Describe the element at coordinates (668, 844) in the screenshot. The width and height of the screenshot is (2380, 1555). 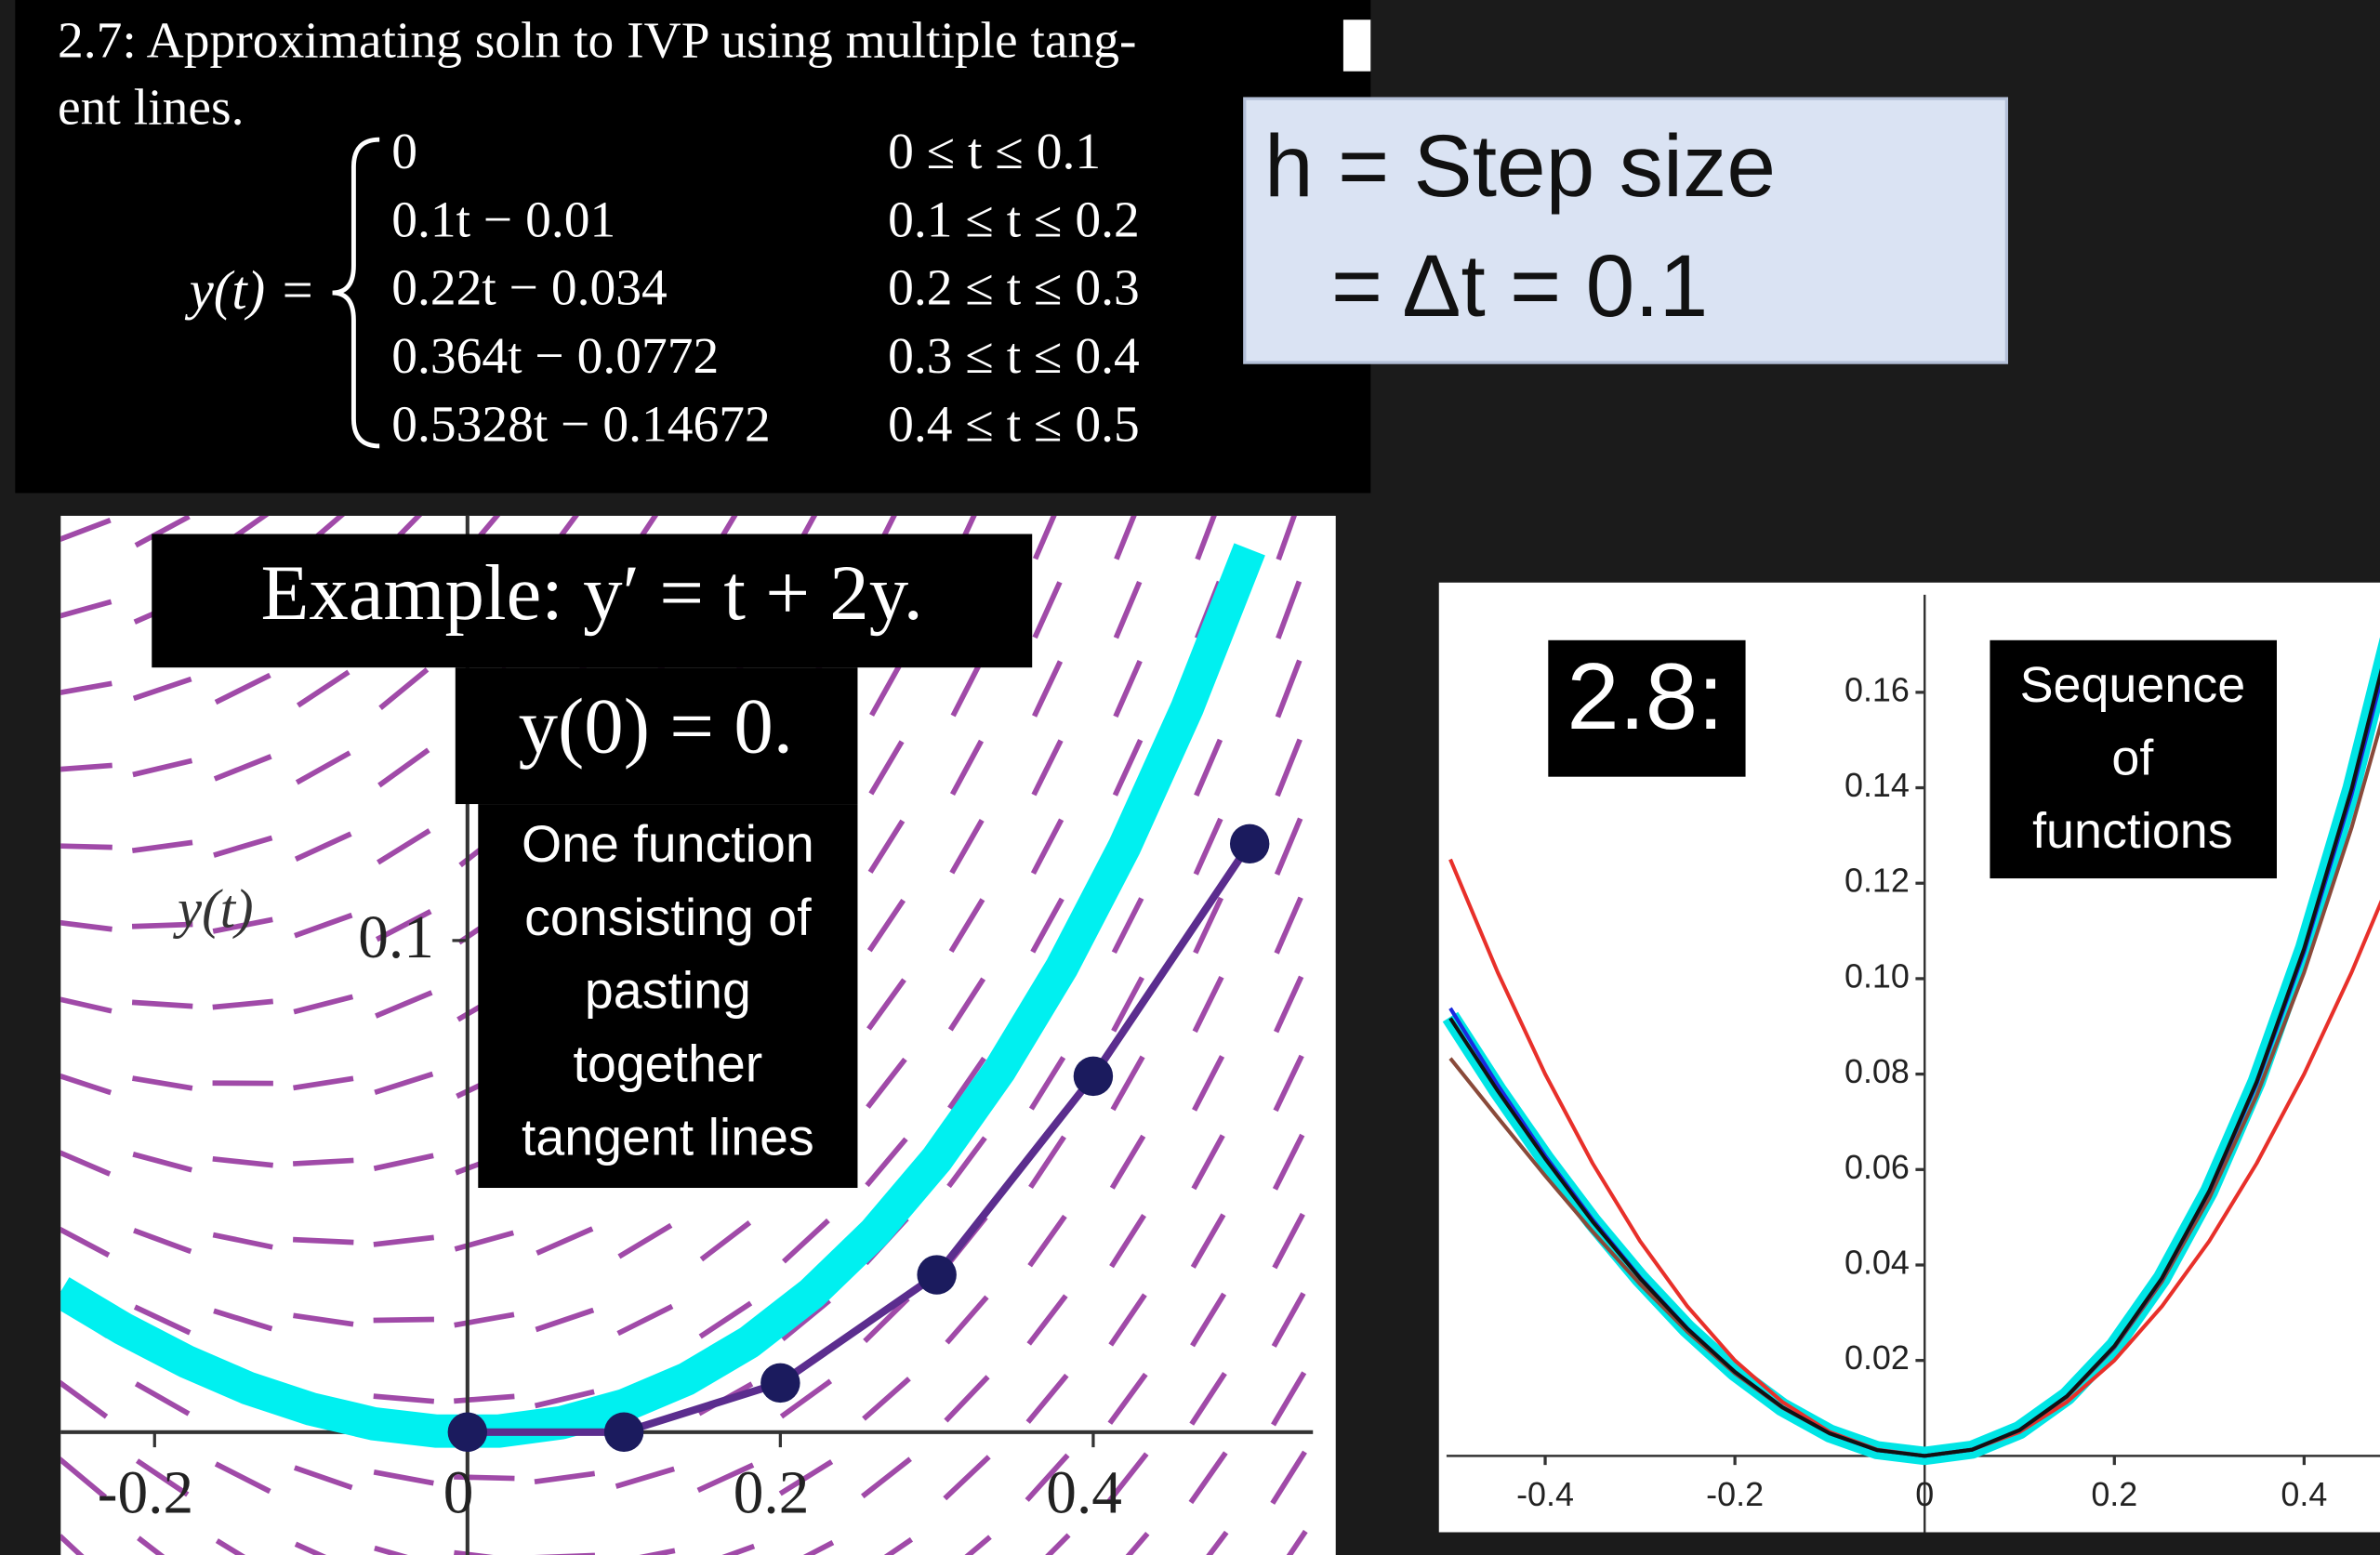
I see `note-line: One function` at that location.